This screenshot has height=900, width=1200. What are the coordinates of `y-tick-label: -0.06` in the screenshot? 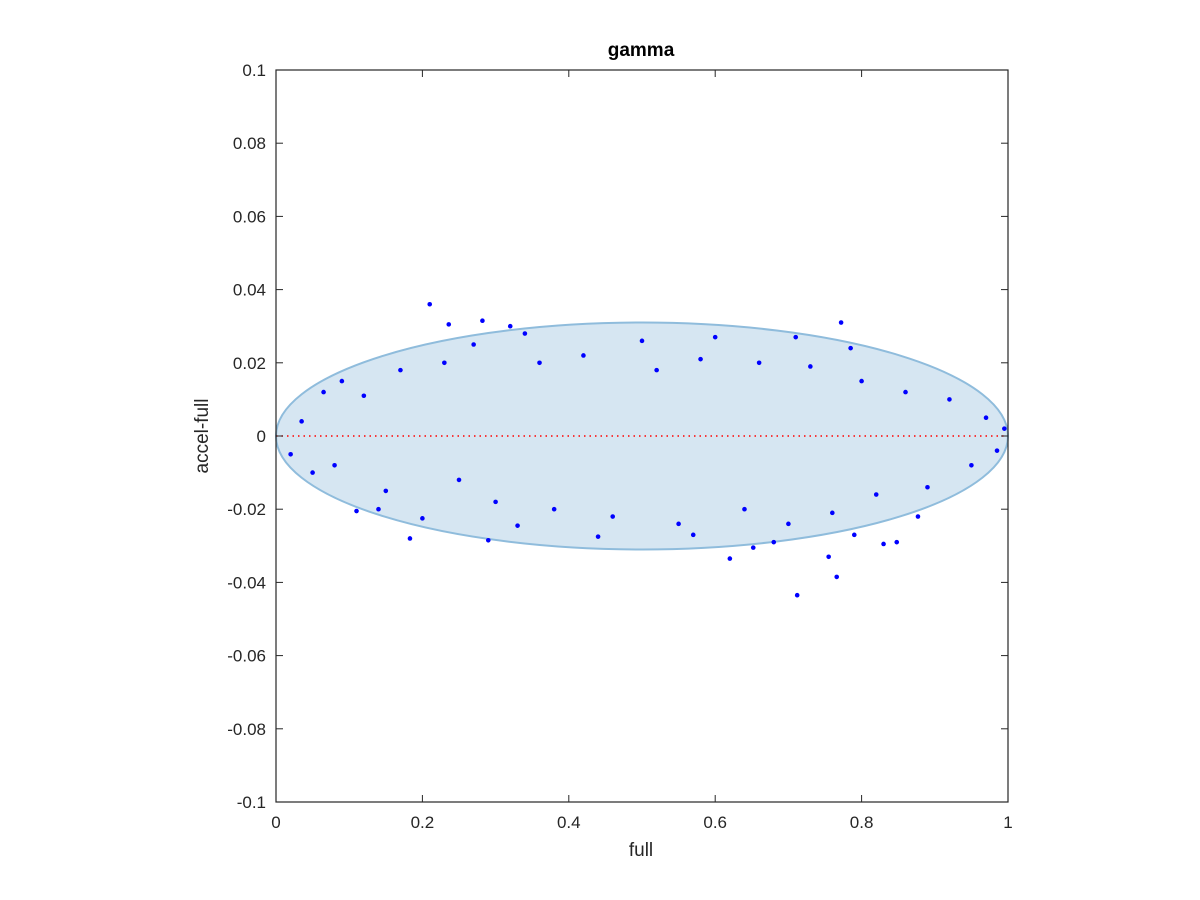 It's located at (246, 656).